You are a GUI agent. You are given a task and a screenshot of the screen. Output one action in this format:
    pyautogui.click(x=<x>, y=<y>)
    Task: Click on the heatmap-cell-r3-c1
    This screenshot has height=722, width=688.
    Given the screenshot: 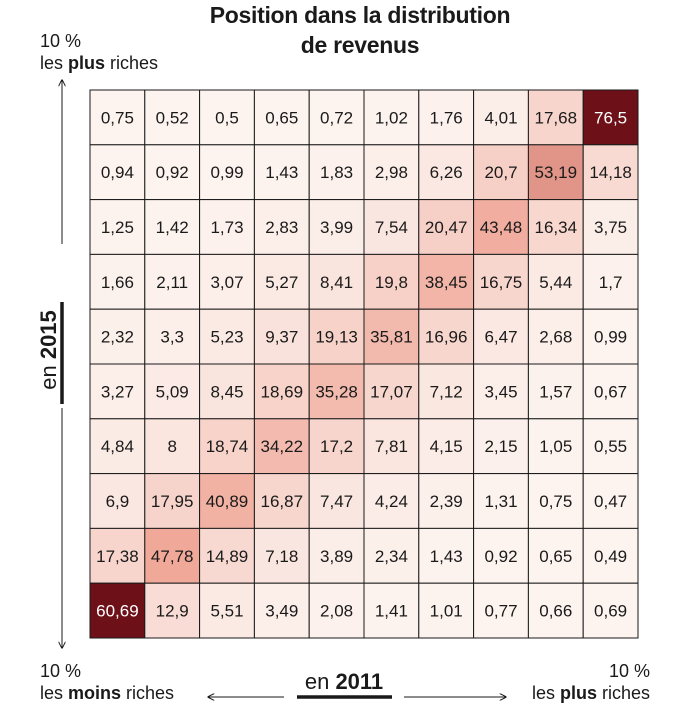 What is the action you would take?
    pyautogui.click(x=172, y=281)
    